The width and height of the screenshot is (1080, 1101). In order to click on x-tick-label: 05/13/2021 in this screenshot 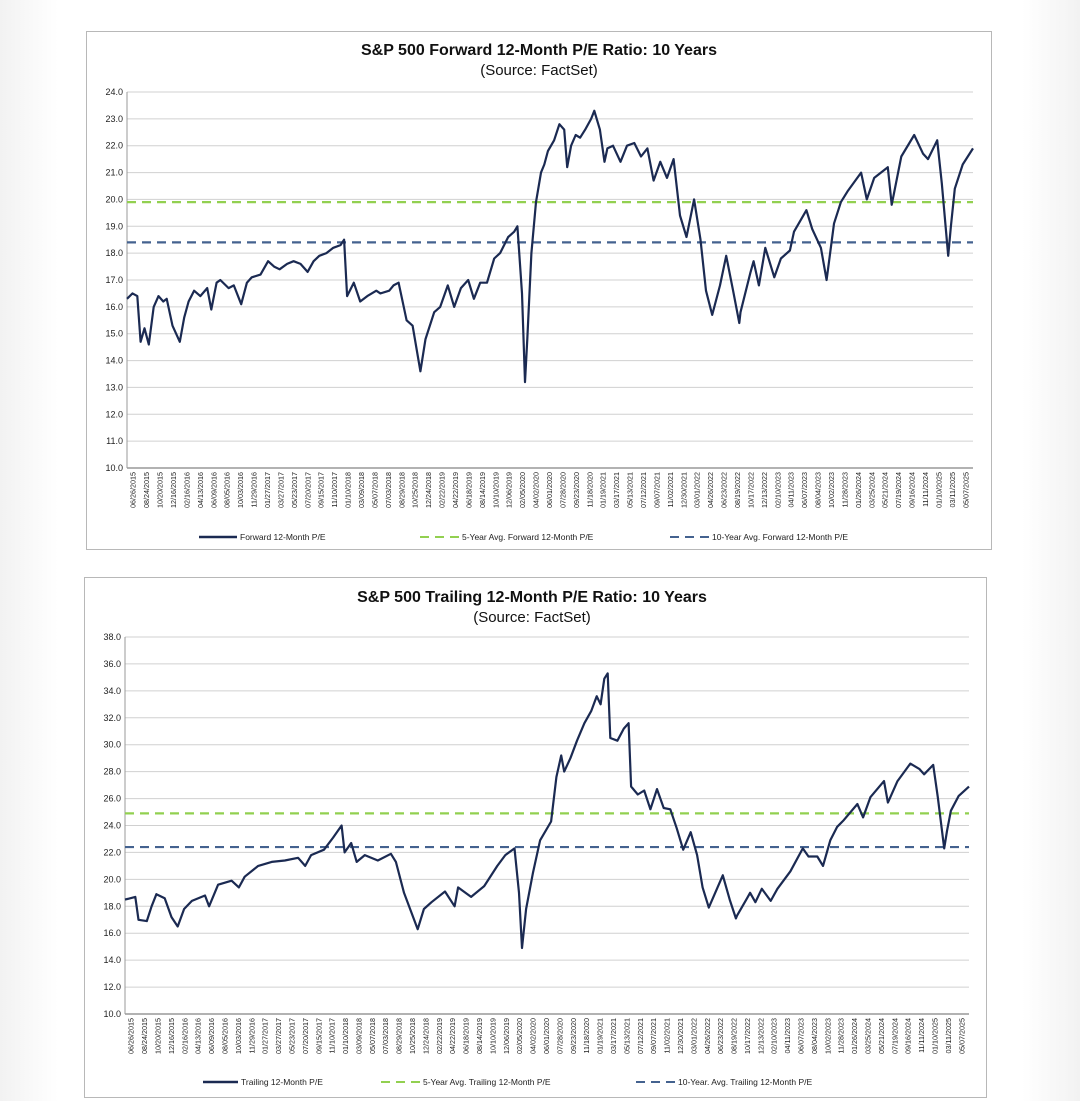, I will do `click(630, 490)`.